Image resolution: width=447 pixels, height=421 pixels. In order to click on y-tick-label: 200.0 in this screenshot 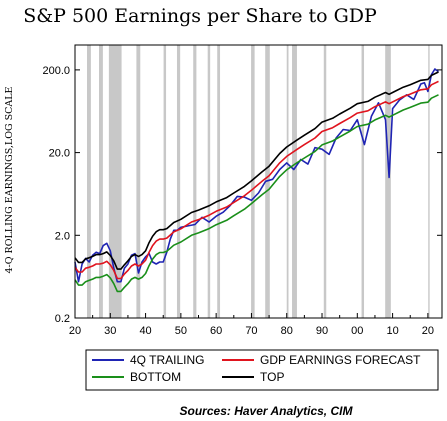, I will do `click(56, 71)`.